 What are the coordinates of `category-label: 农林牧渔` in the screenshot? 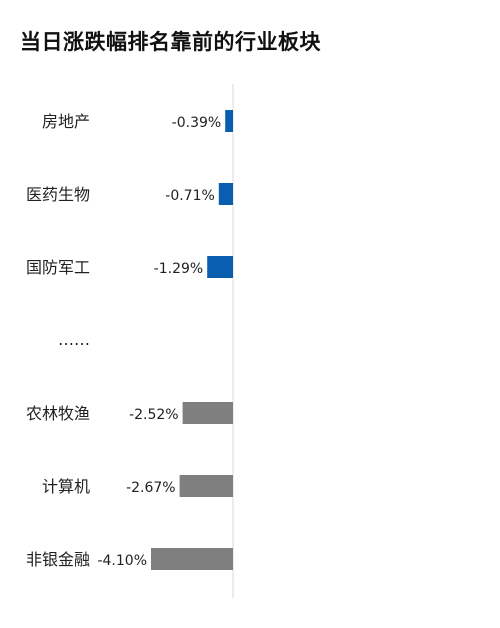 It's located at (58, 413).